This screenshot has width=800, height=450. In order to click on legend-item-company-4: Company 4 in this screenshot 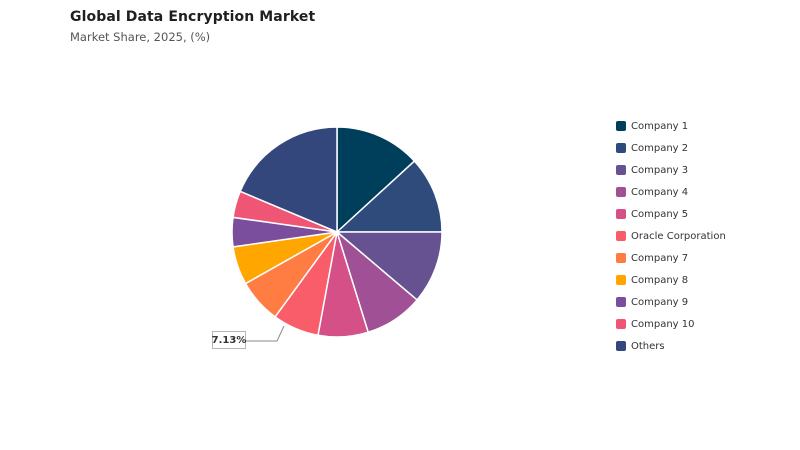, I will do `click(671, 192)`.